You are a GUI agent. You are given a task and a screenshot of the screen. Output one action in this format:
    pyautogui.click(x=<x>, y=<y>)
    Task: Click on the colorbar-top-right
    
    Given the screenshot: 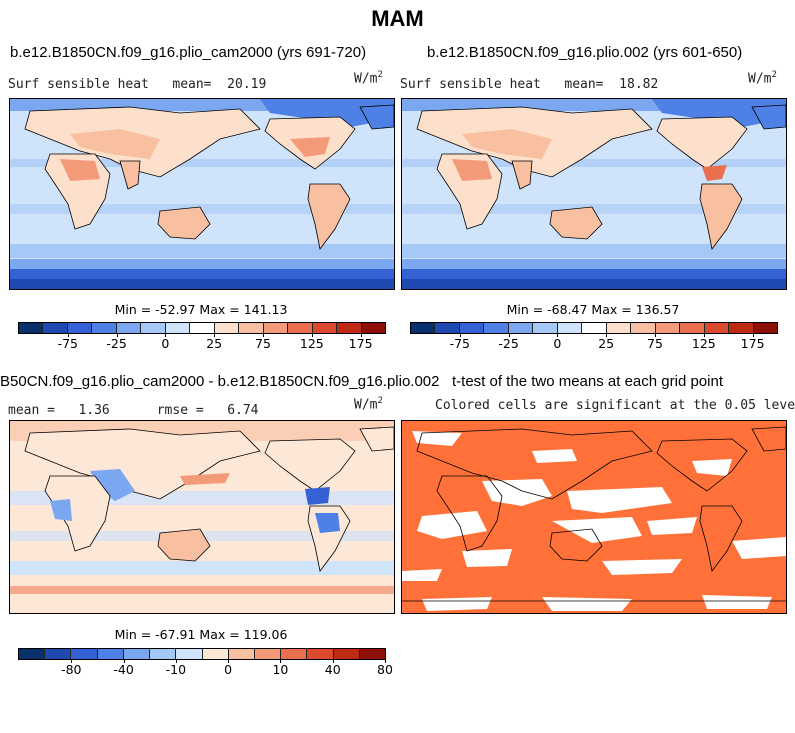 What is the action you would take?
    pyautogui.click(x=594, y=328)
    